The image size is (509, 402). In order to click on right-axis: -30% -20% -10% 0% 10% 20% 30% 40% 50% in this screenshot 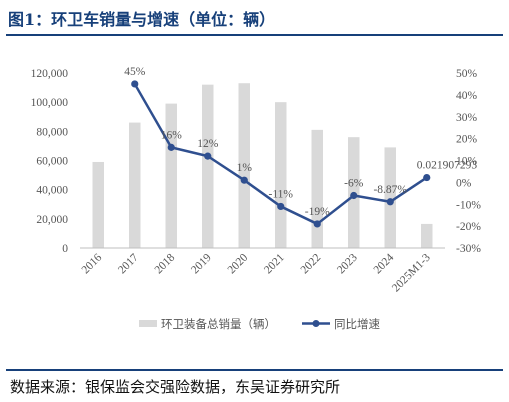, I will do `click(468, 161)`.